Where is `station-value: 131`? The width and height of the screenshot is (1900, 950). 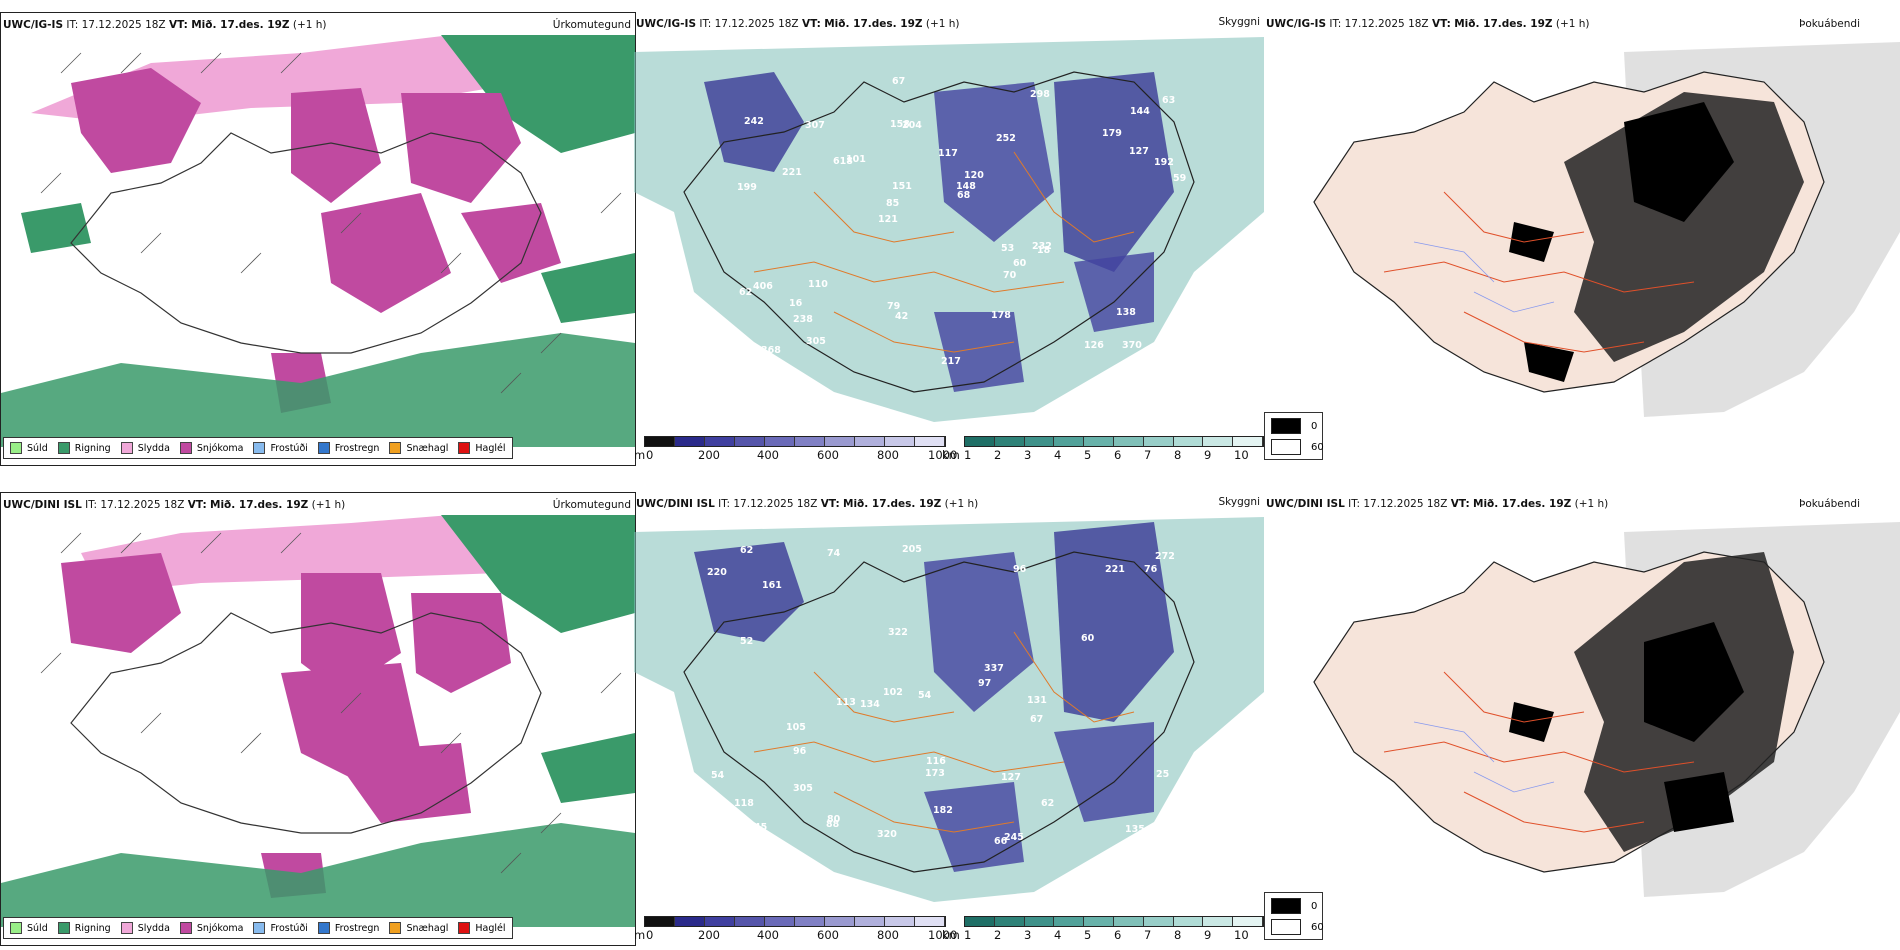
station-value: 131 is located at coordinates (1037, 700).